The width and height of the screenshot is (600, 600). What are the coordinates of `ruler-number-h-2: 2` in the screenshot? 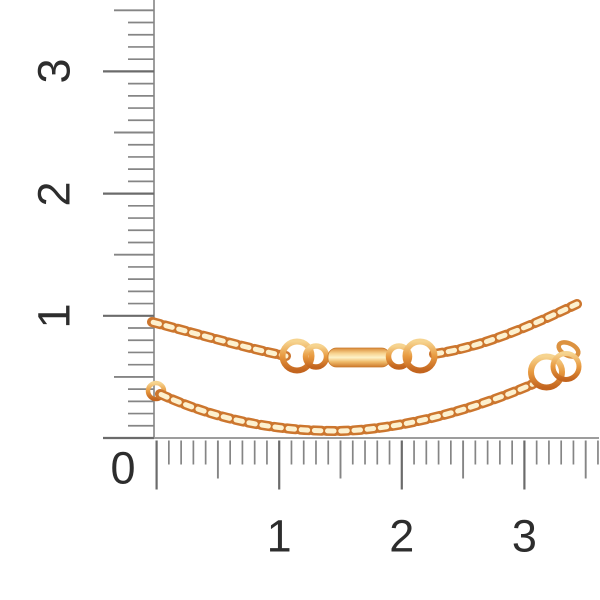 It's located at (402, 536).